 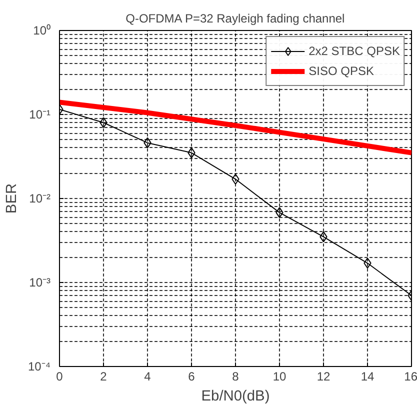 I want to click on y-tick-label: 10⁻⁴, so click(x=39, y=367).